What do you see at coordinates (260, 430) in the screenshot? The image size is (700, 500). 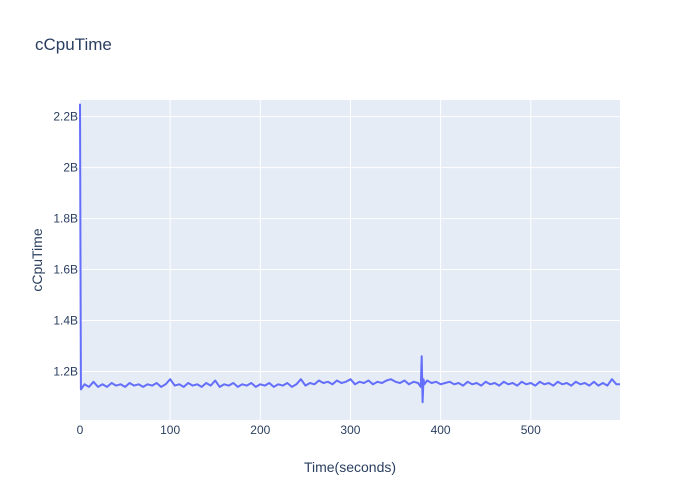 I see `x-tick-label: 200` at bounding box center [260, 430].